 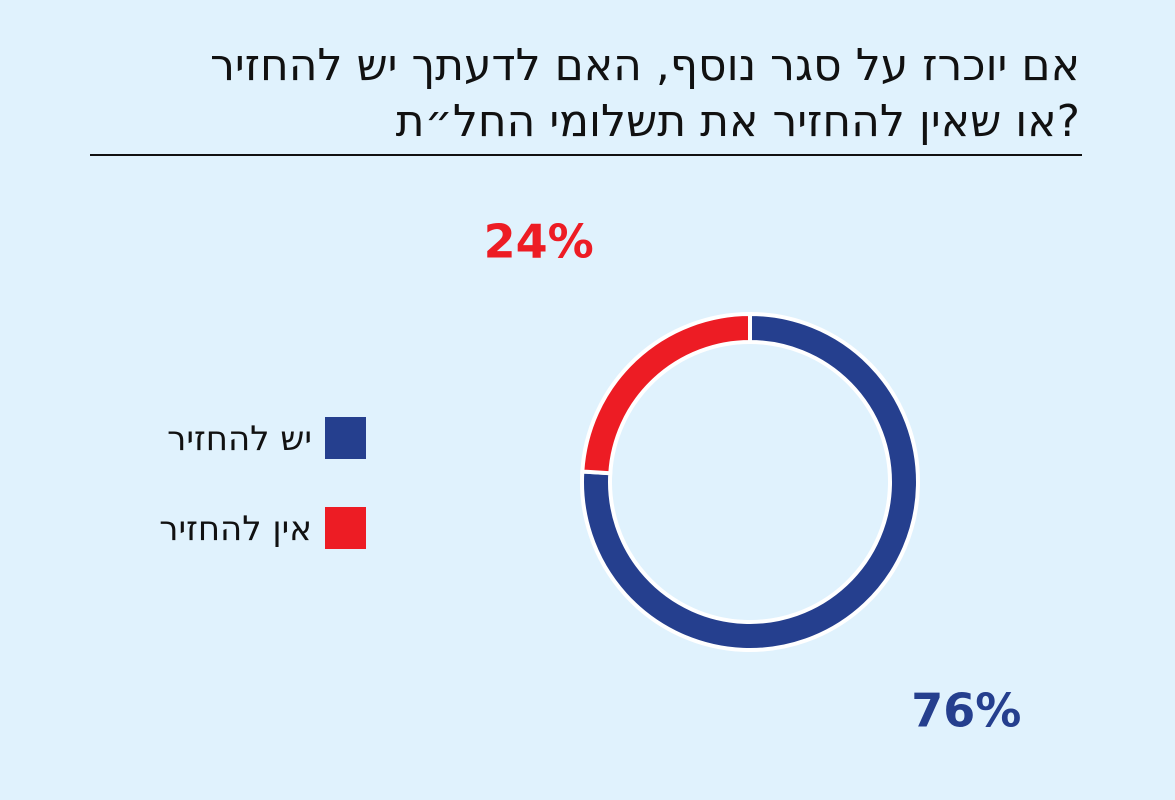 What do you see at coordinates (738, 121) in the screenshot?
I see `chart-title: או שאין להחזיר את תשלומי החל״ת?` at bounding box center [738, 121].